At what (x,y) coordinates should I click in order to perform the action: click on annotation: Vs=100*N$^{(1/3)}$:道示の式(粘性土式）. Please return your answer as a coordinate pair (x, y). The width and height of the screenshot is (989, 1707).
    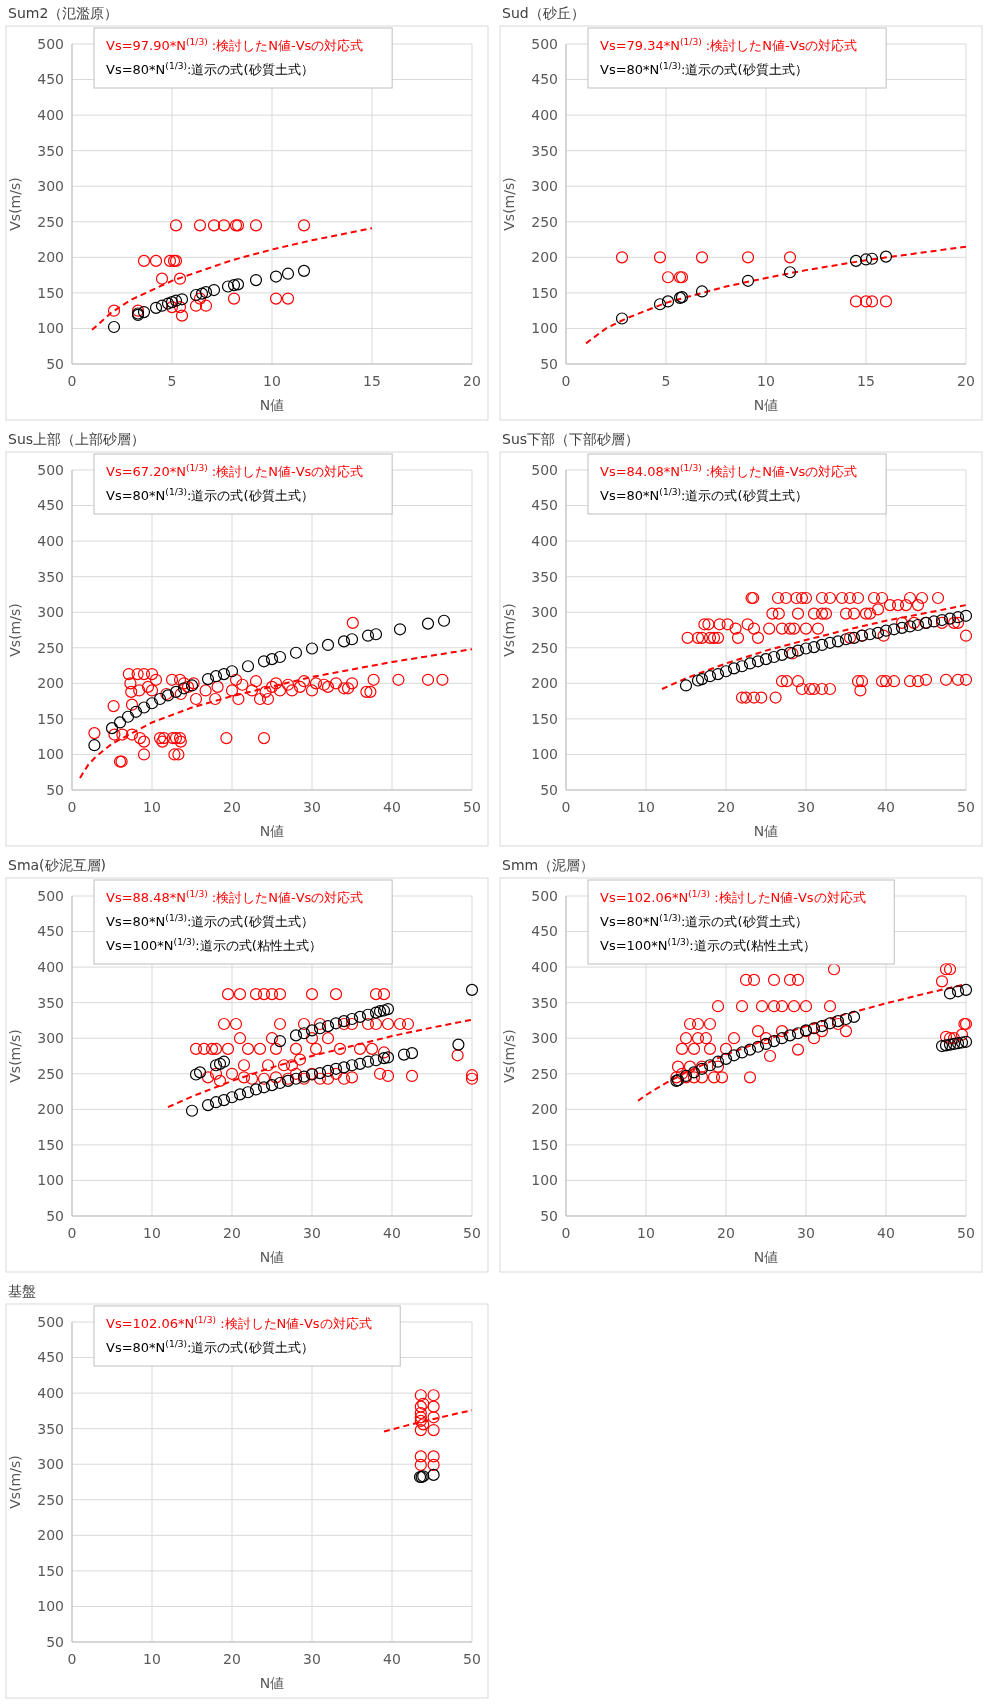
    Looking at the image, I should click on (214, 945).